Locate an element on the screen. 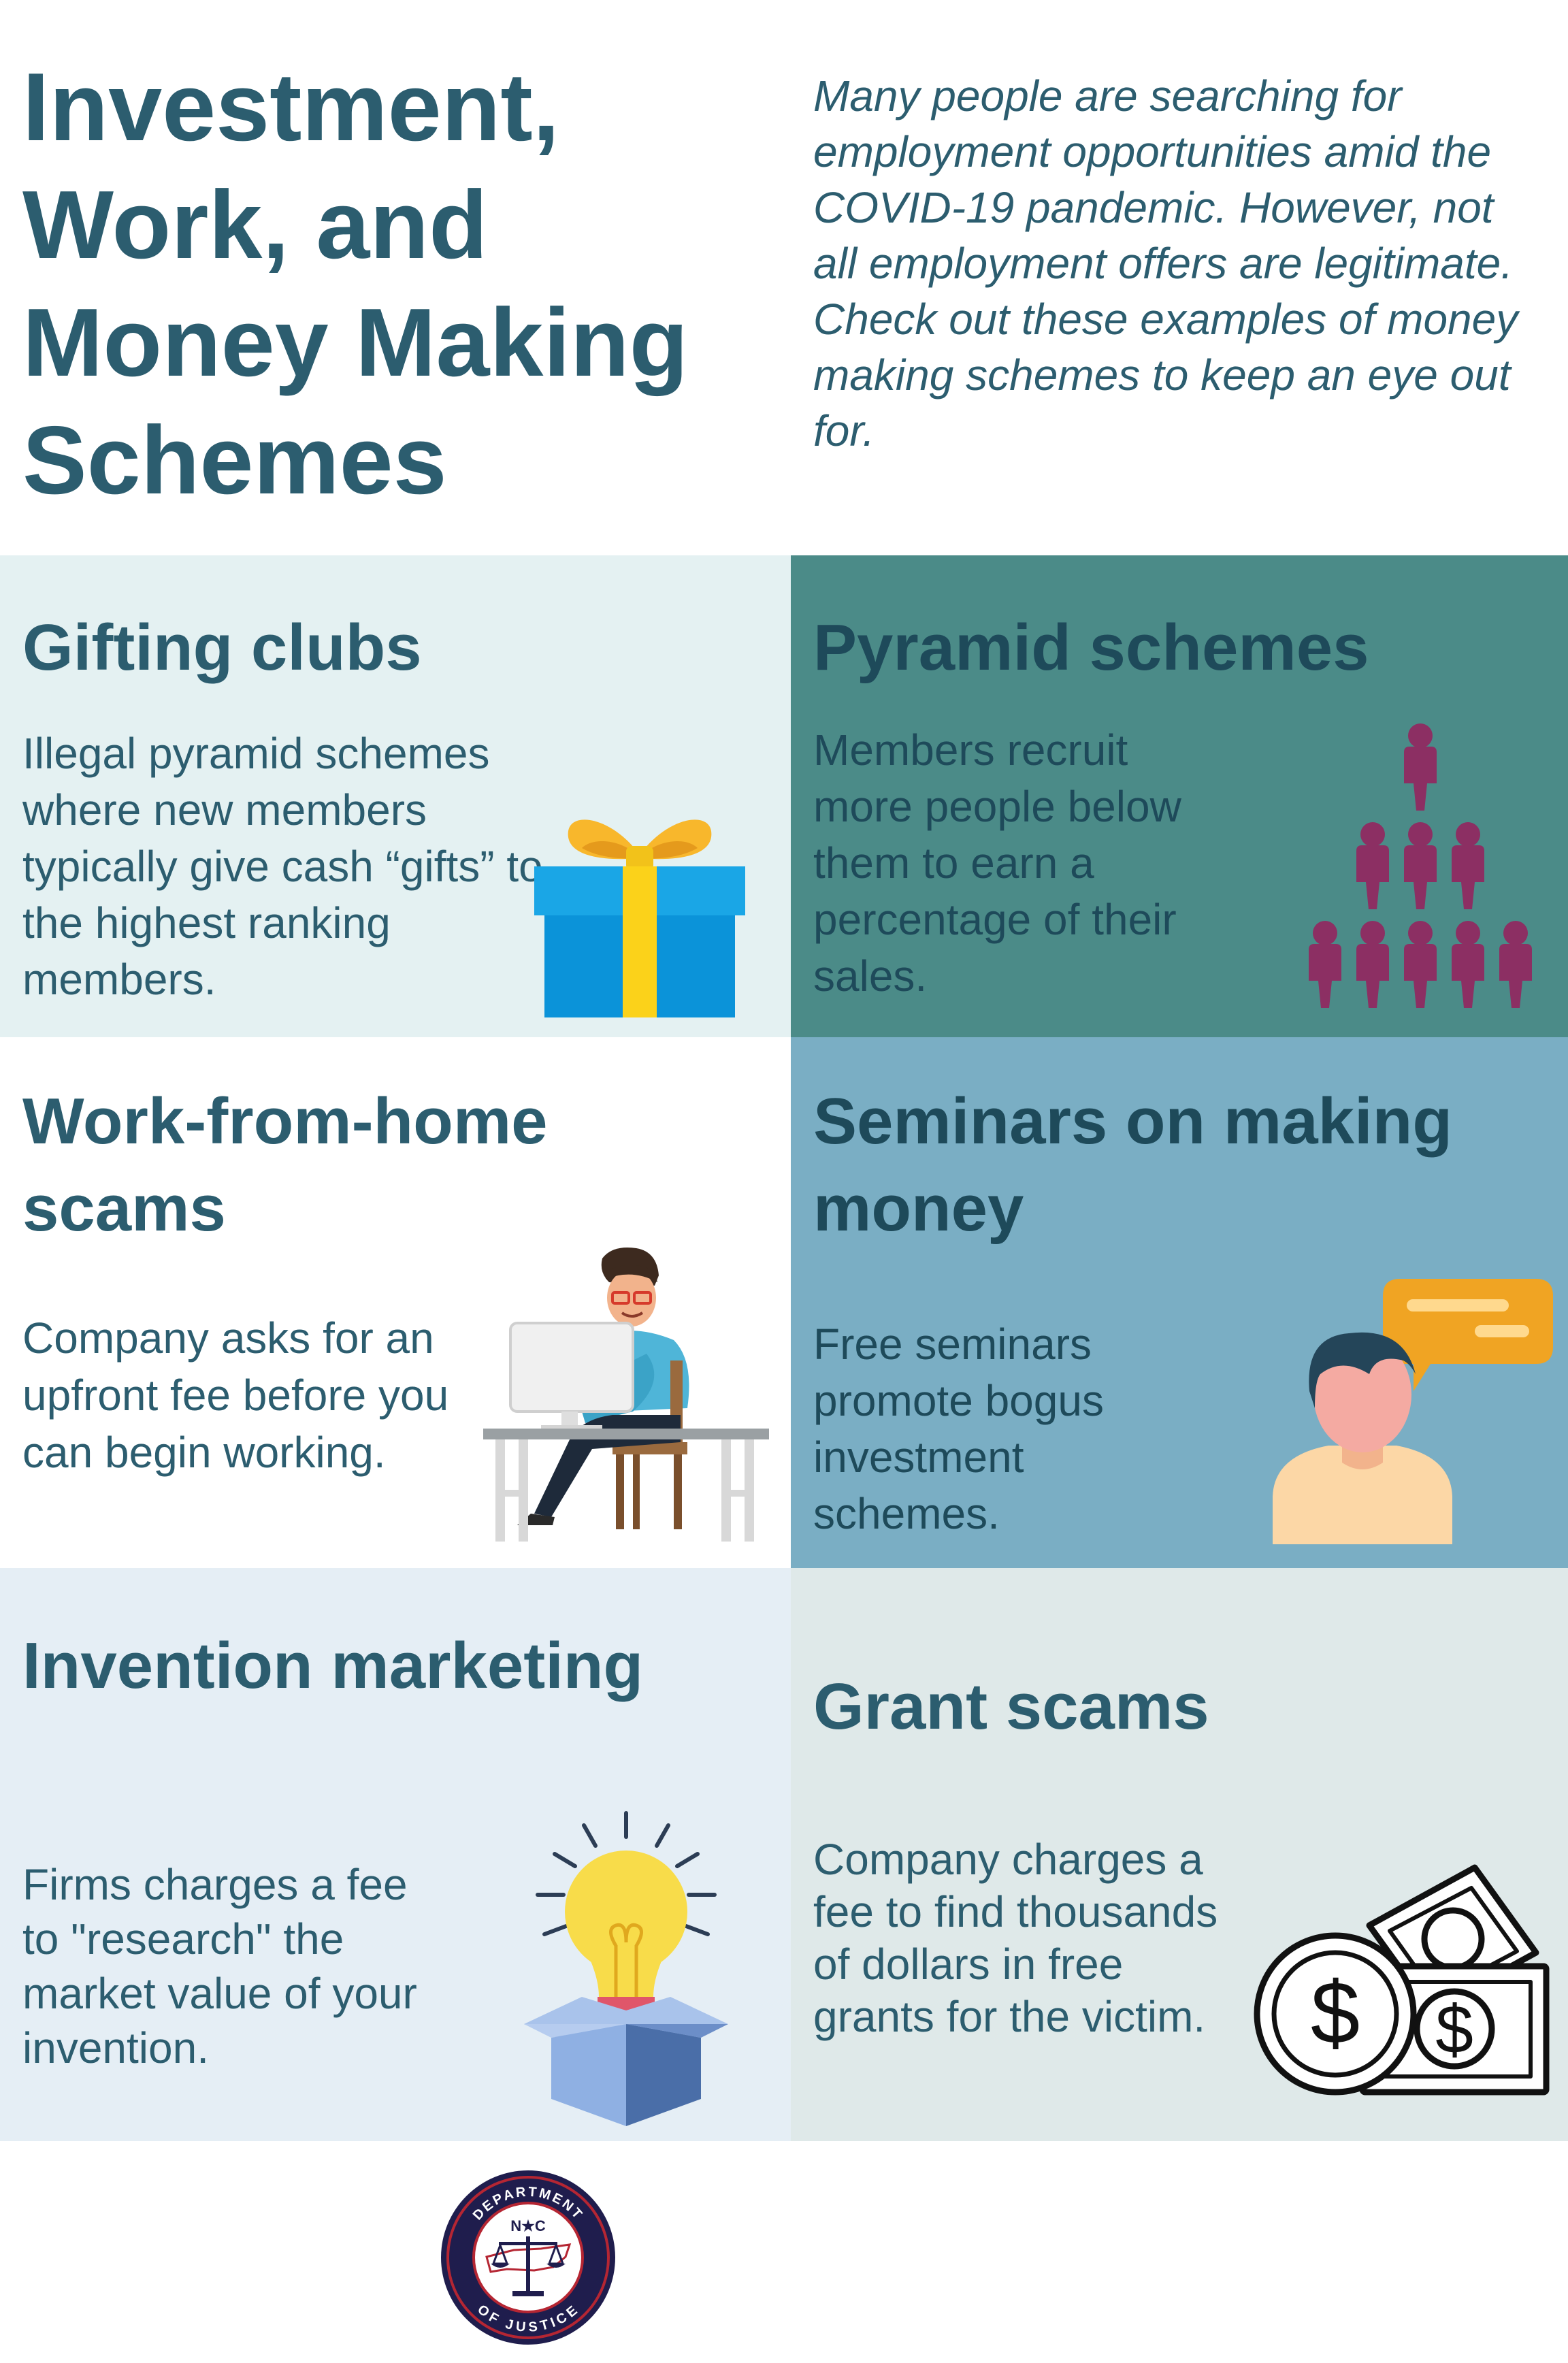 Image resolution: width=1568 pixels, height=2363 pixels. seal-letters: N★C is located at coordinates (528, 2225).